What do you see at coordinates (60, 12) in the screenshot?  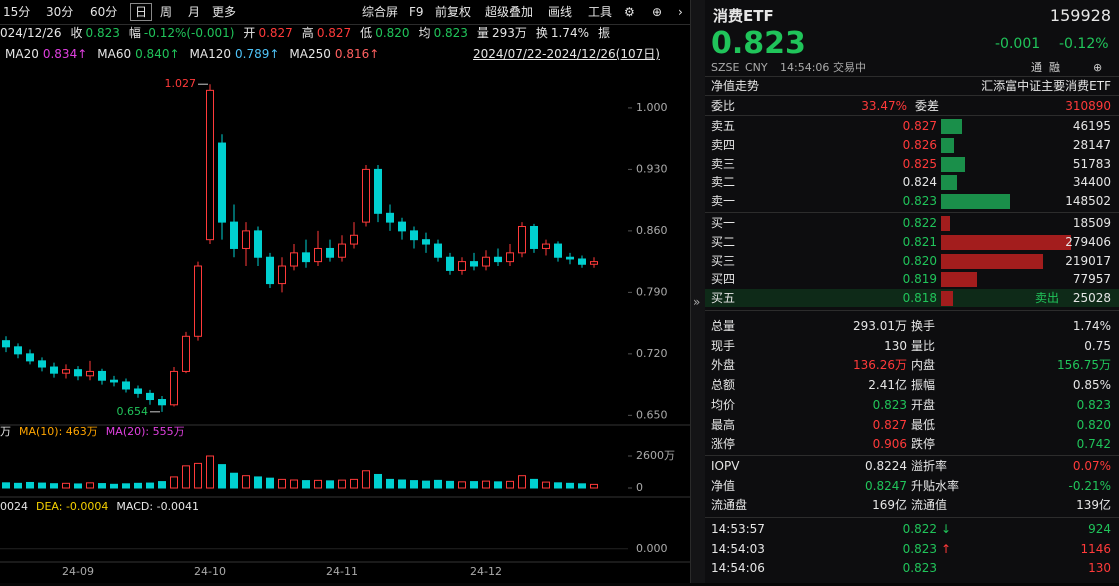 I see `period-button: 30分` at bounding box center [60, 12].